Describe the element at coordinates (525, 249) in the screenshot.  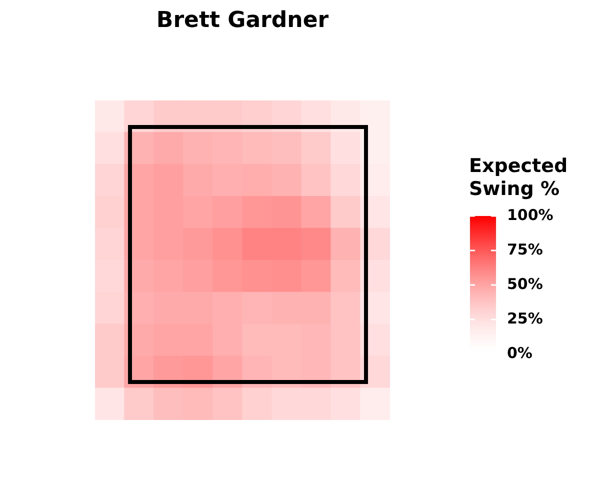
I see `color-bar-label: 75%` at that location.